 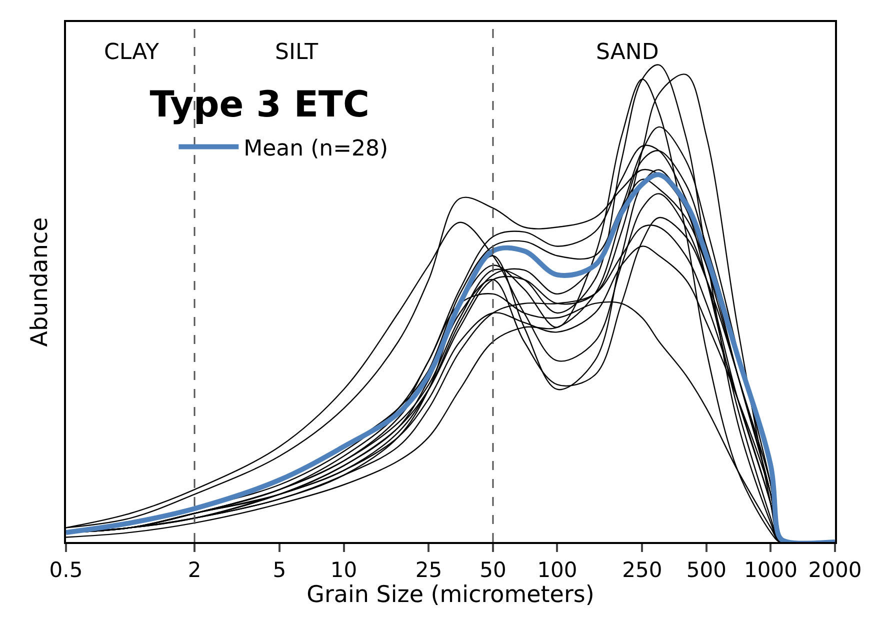 What do you see at coordinates (316, 149) in the screenshot?
I see `legend-label: Mean (n=28)` at bounding box center [316, 149].